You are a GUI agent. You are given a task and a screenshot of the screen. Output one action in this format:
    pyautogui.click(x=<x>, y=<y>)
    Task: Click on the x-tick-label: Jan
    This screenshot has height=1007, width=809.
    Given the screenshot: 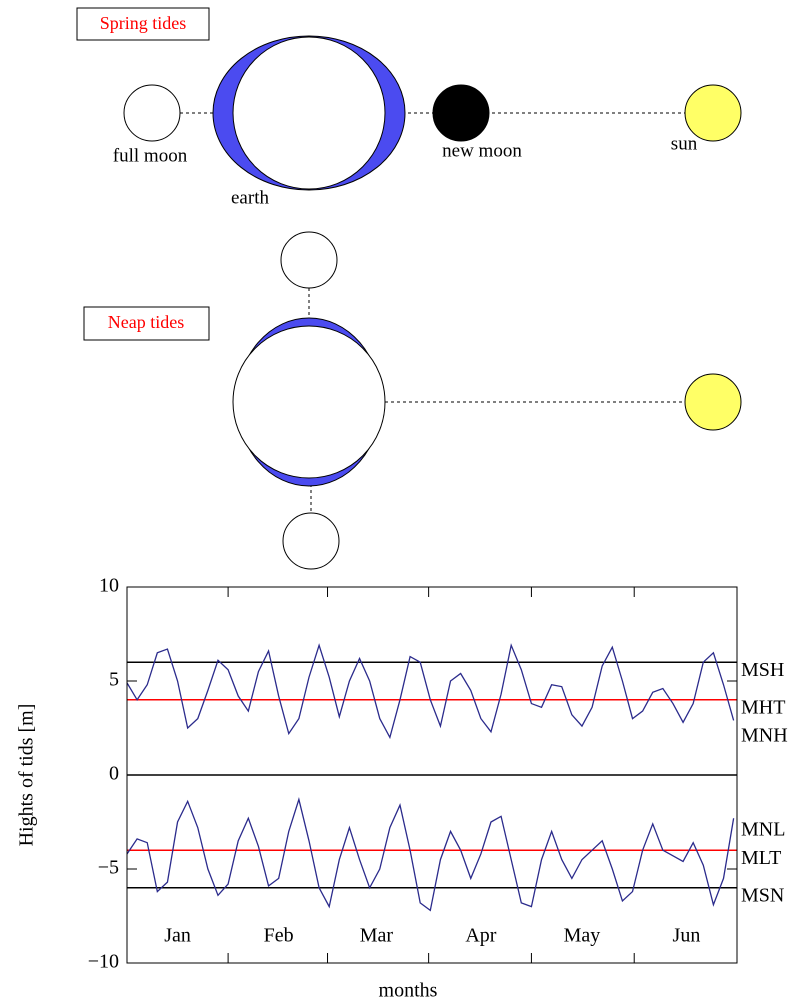 What is the action you would take?
    pyautogui.click(x=177, y=936)
    